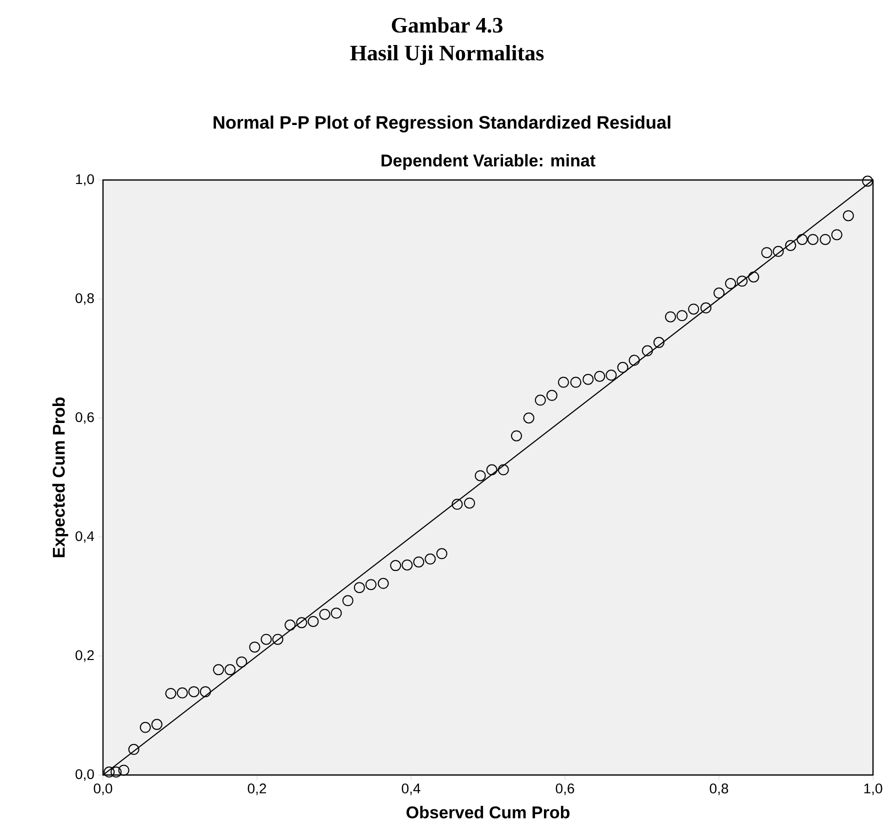  I want to click on x-tick-label: 0,0, so click(103, 790).